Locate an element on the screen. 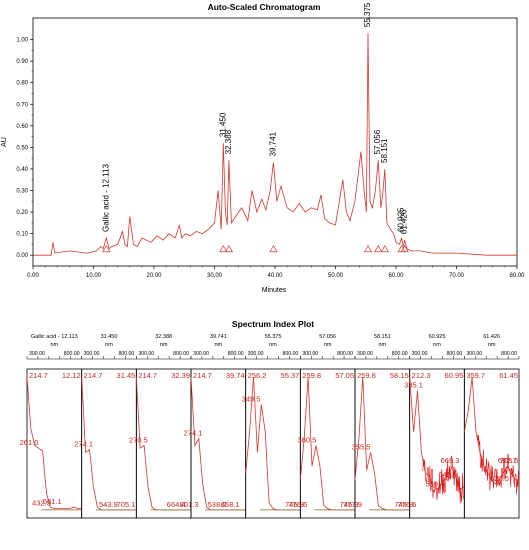 The height and width of the screenshot is (550, 529). spectrum-peak-label: 692.7 is located at coordinates (507, 460).